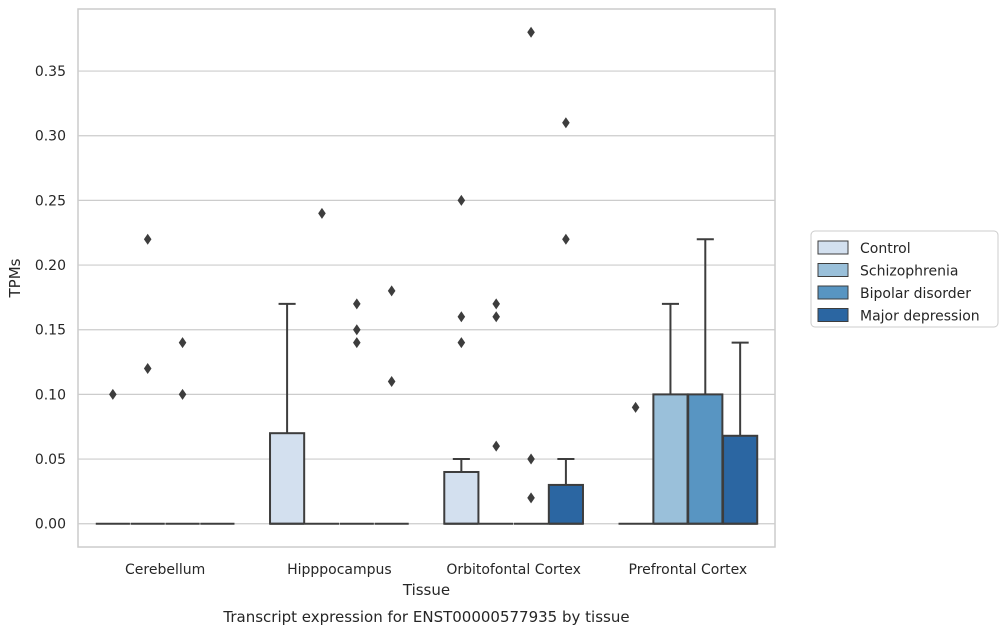  I want to click on y-tick-label: 0.05, so click(50, 460).